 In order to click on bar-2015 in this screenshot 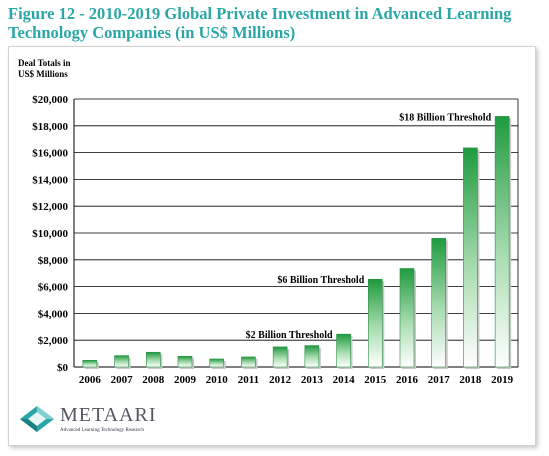, I will do `click(375, 323)`.